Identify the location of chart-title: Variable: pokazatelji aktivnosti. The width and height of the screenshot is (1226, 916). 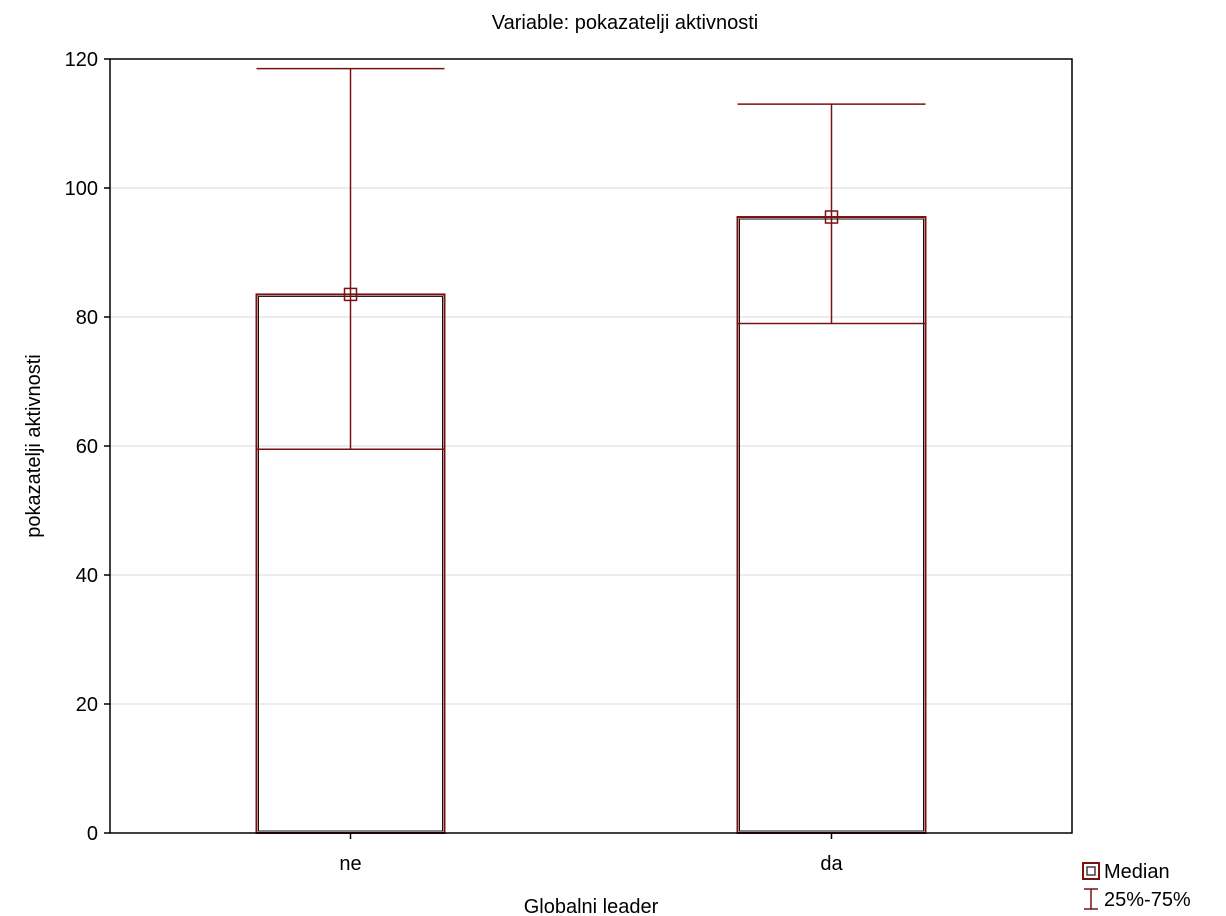
(625, 23).